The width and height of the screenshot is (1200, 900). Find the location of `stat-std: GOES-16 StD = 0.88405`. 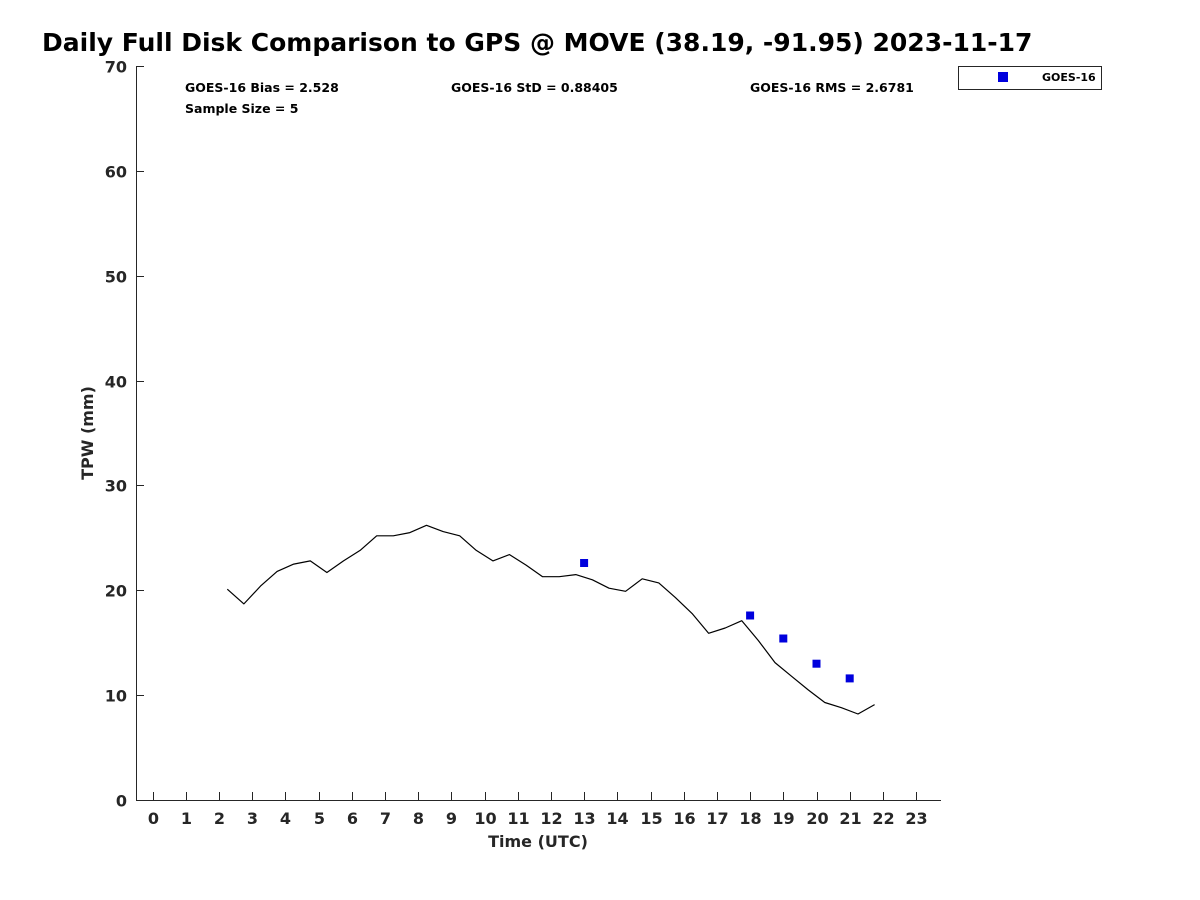

stat-std: GOES-16 StD = 0.88405 is located at coordinates (534, 87).